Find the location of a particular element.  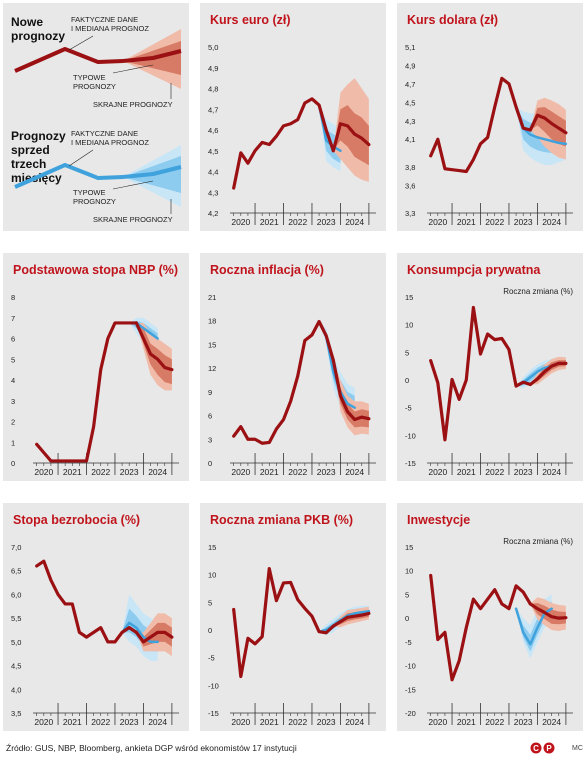

y-tick-label: 5,0 is located at coordinates (16, 642).